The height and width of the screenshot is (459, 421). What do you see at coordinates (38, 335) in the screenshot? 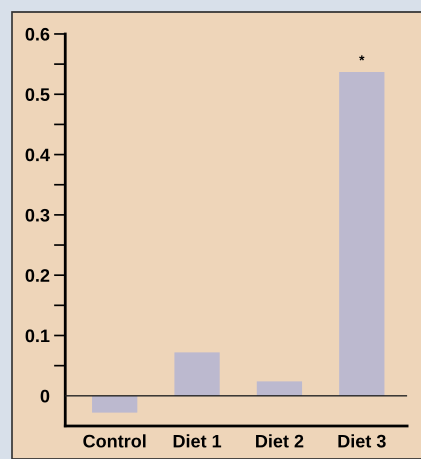
I see `y-tick-label: 0.1` at bounding box center [38, 335].